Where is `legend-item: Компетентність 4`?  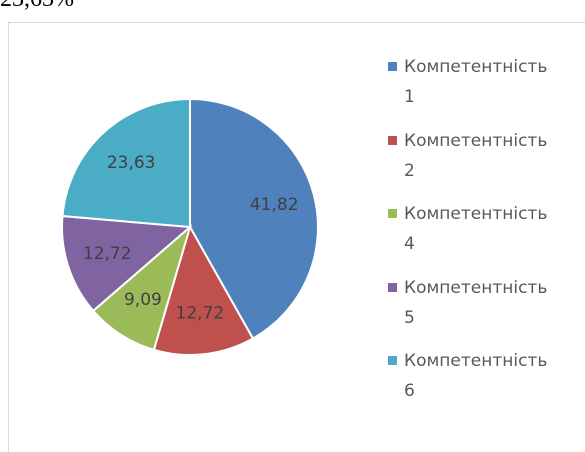 legend-item: Компетентність 4 is located at coordinates (475, 229).